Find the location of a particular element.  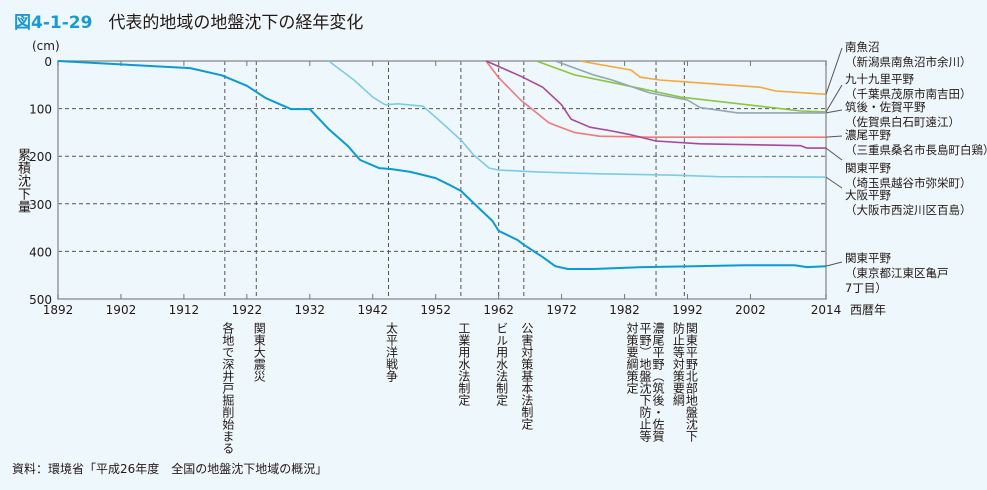

series-location-label-cont: 7丁目） is located at coordinates (866, 288).